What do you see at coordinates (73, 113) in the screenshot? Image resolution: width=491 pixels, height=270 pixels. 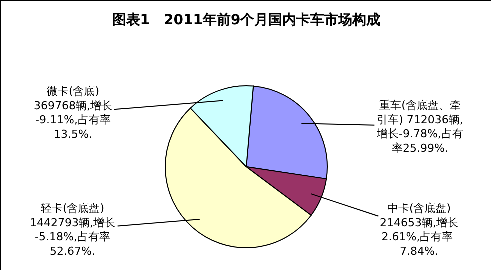 I see `slice-label: 微卡(含底)369768辆,增长-9.11%,占有率13.5%.` at bounding box center [73, 113].